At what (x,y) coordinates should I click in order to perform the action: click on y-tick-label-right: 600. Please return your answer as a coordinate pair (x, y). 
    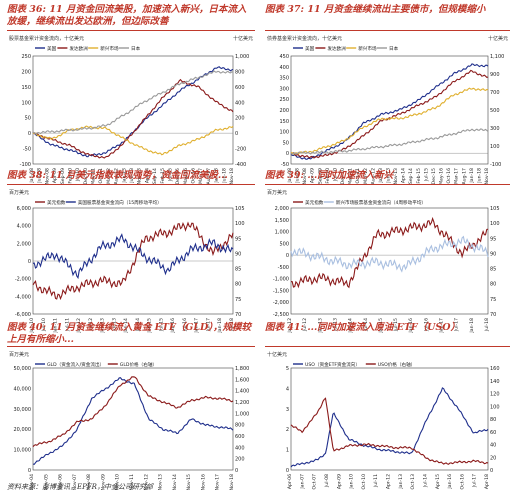
    Looking at the image, I should click on (240, 437).